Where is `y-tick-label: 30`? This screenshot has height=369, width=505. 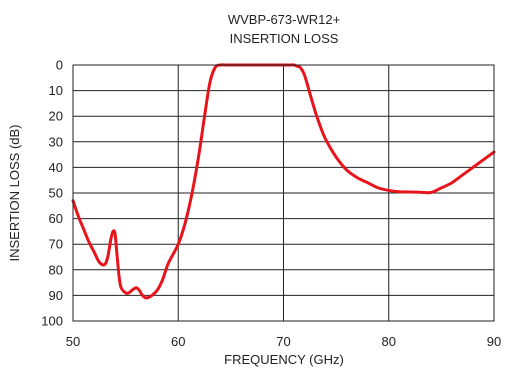
y-tick-label: 30 is located at coordinates (56, 141).